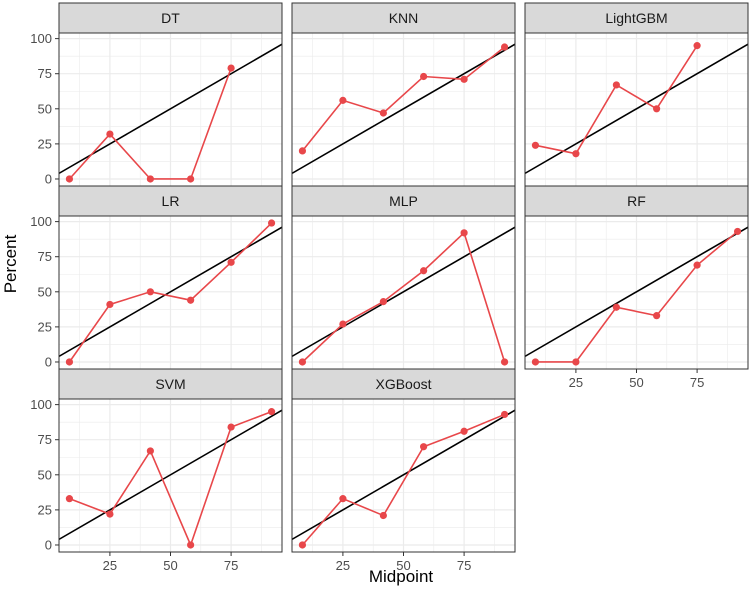 This screenshot has width=753, height=591. I want to click on plot-content-lr, so click(170, 292).